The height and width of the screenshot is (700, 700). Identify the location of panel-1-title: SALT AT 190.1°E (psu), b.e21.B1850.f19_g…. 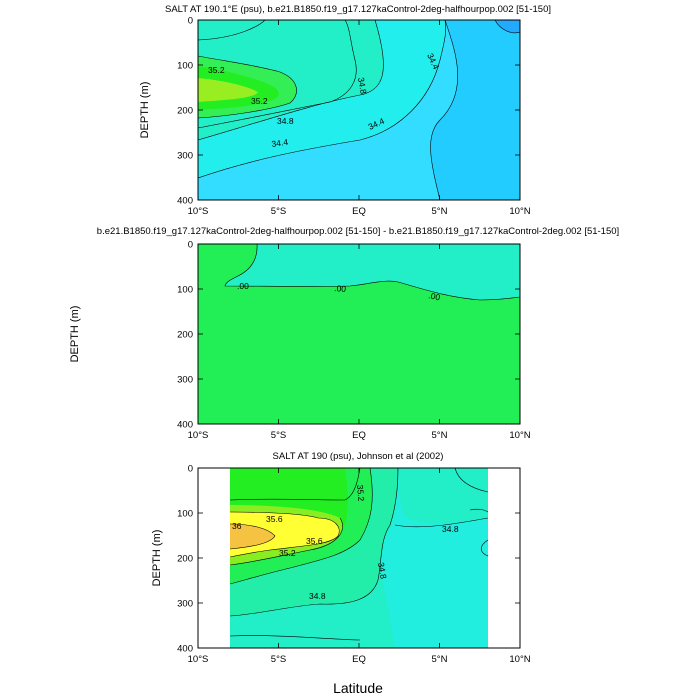
(358, 9).